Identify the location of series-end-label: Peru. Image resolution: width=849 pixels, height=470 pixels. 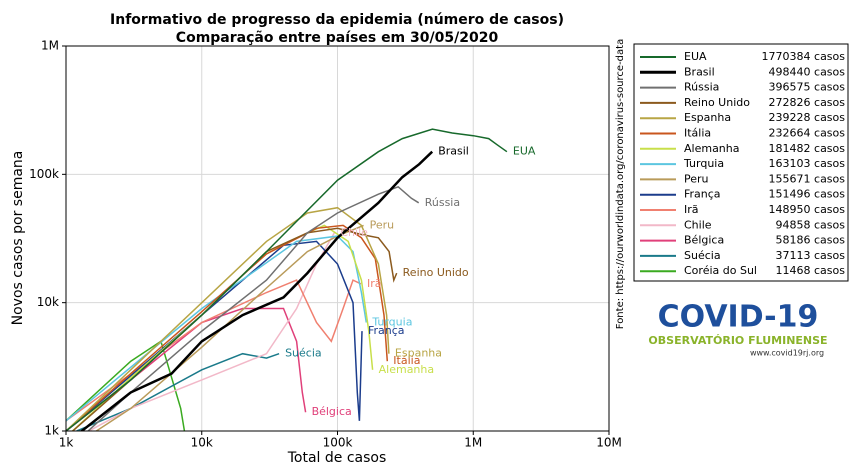
(382, 224).